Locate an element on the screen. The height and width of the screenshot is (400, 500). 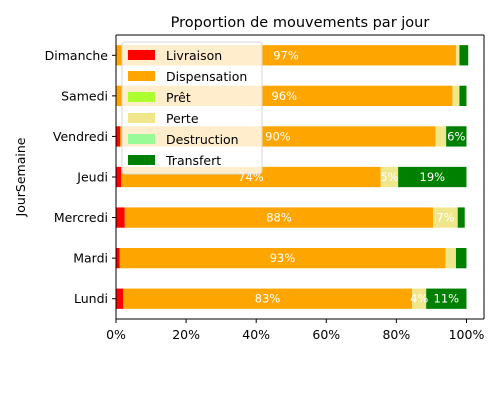
y-tick-label-mardi: Mardi is located at coordinates (90, 258).